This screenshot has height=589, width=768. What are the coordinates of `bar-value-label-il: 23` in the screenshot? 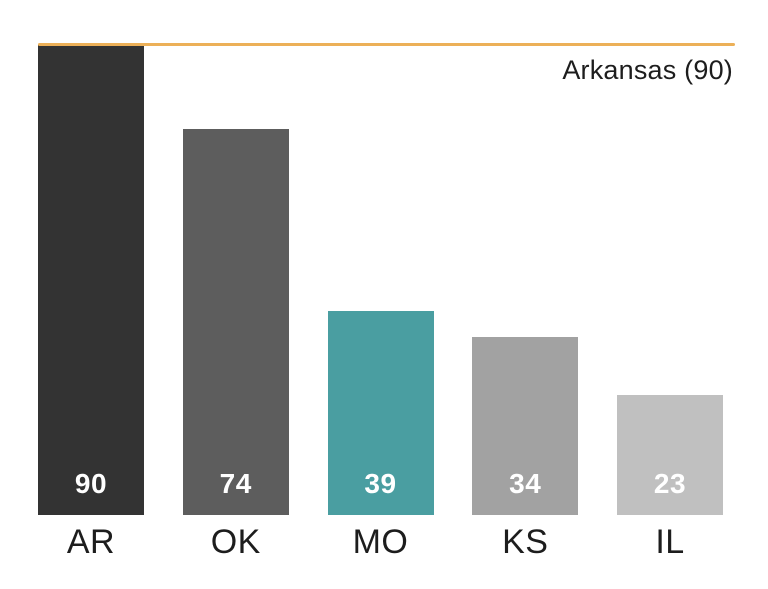 It's located at (670, 483).